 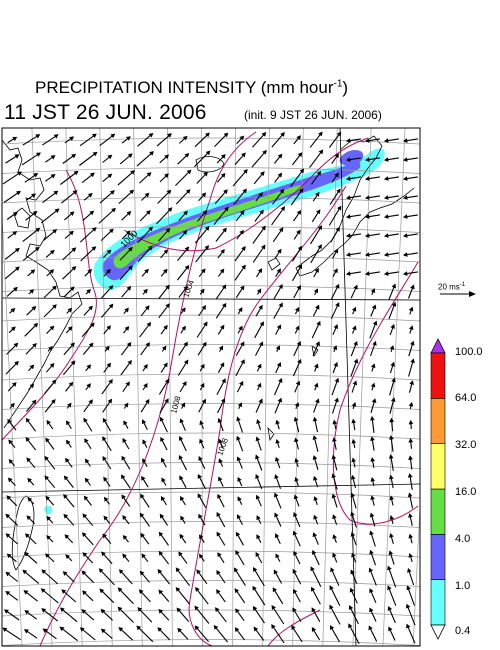 What do you see at coordinates (458, 294) in the screenshot?
I see `reference-vector-arrow-icon` at bounding box center [458, 294].